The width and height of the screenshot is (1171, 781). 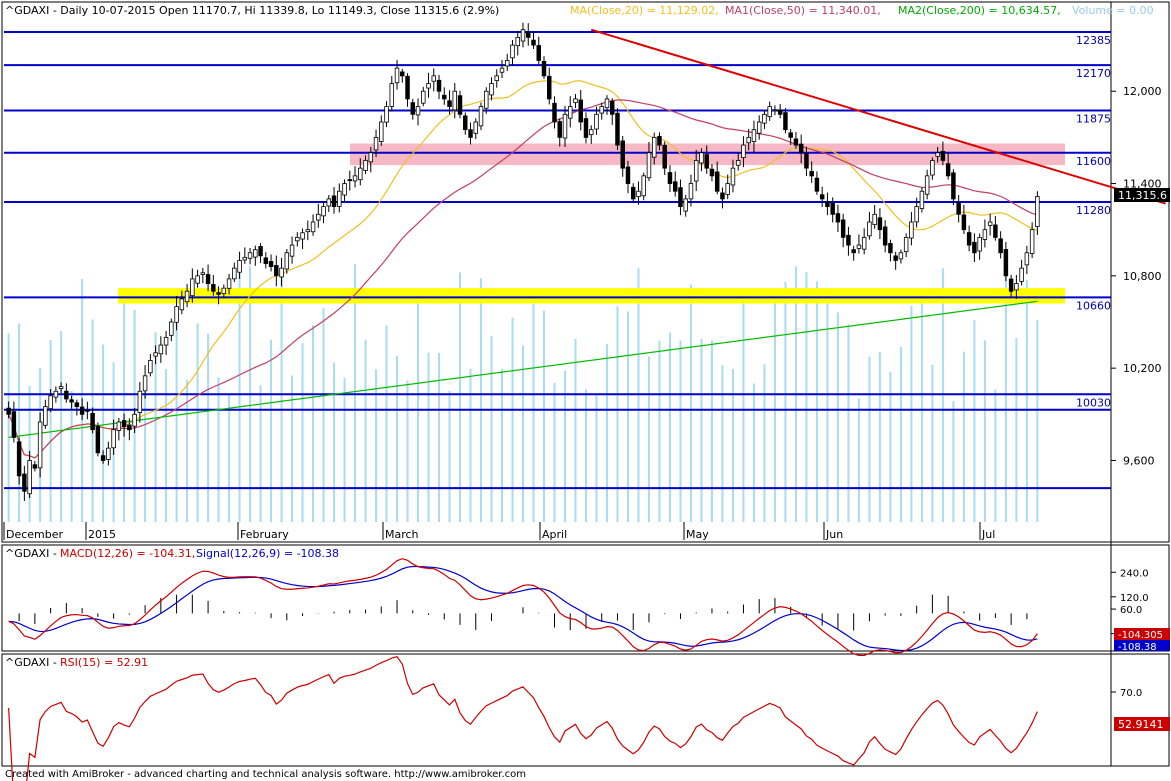 What do you see at coordinates (1142, 368) in the screenshot?
I see `y-tick-label: 10,200` at bounding box center [1142, 368].